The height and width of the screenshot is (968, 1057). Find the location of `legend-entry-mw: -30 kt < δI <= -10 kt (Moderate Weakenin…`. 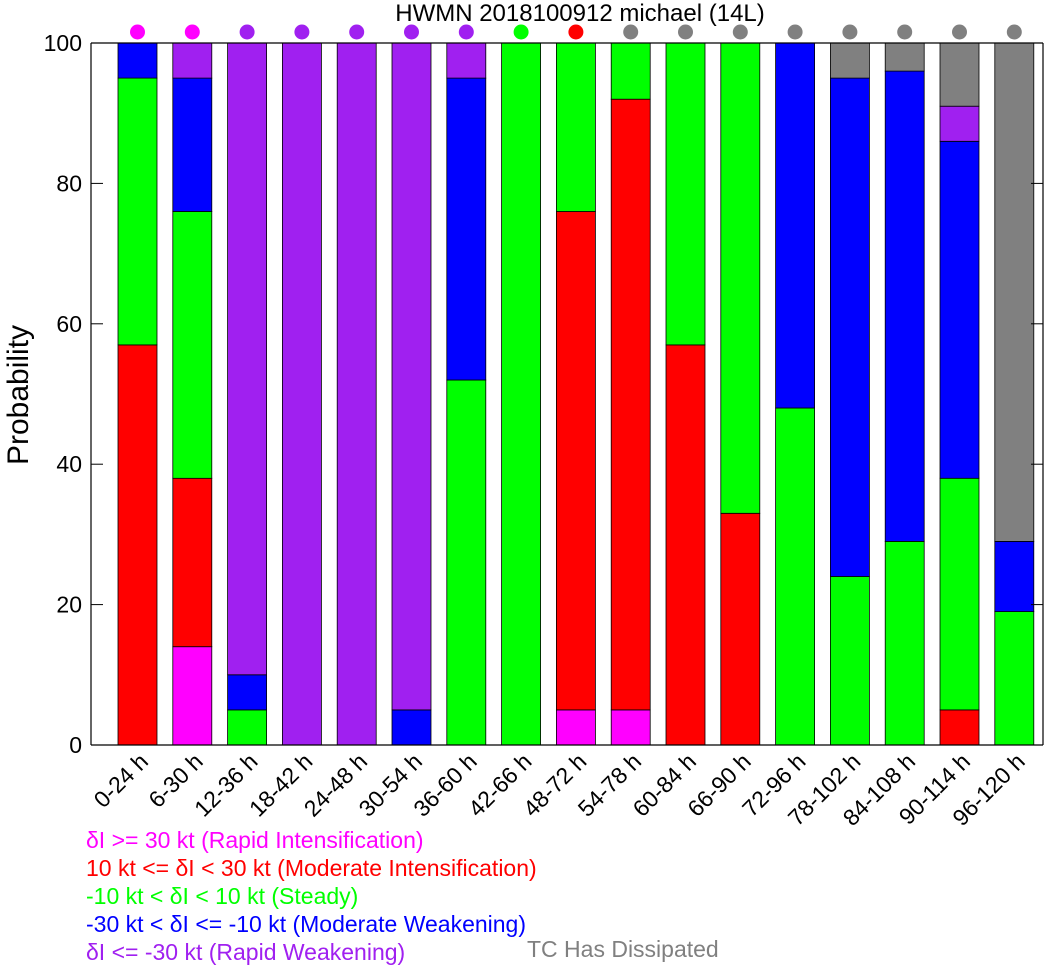

legend-entry-mw: -30 kt < δI <= -10 kt (Moderate Weakenin… is located at coordinates (306, 924).